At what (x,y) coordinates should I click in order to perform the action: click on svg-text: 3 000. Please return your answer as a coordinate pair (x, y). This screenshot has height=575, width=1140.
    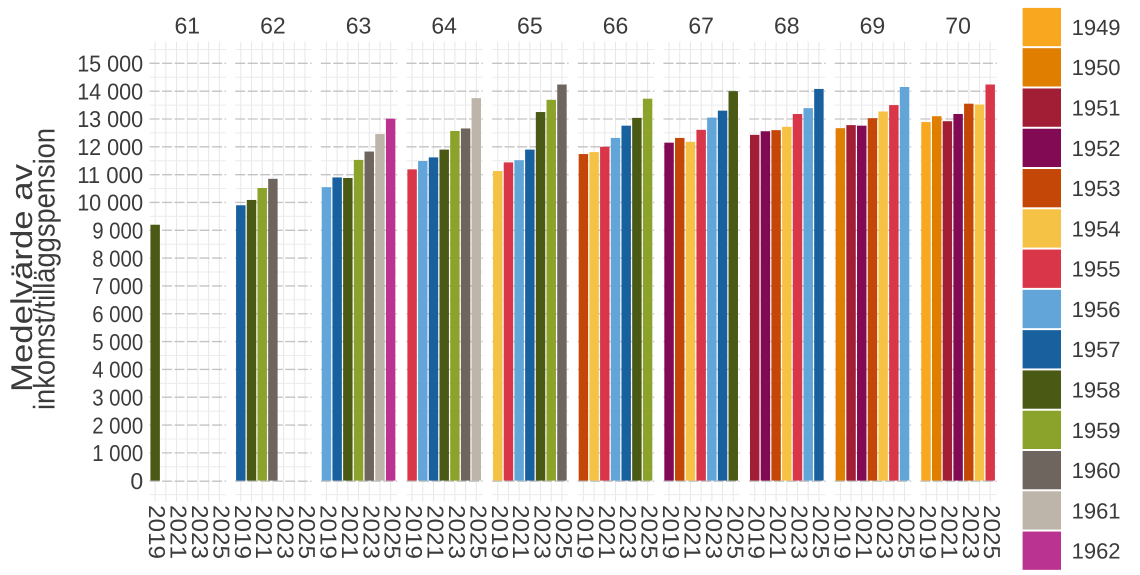
    Looking at the image, I should click on (117, 397).